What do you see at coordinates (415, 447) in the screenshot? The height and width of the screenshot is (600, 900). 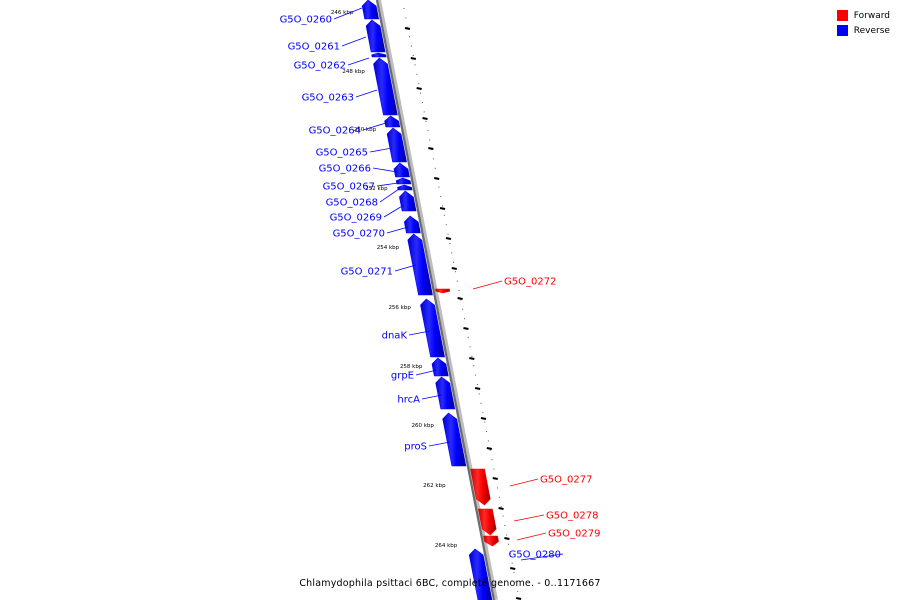 I see `gene-label-proS: proS` at bounding box center [415, 447].